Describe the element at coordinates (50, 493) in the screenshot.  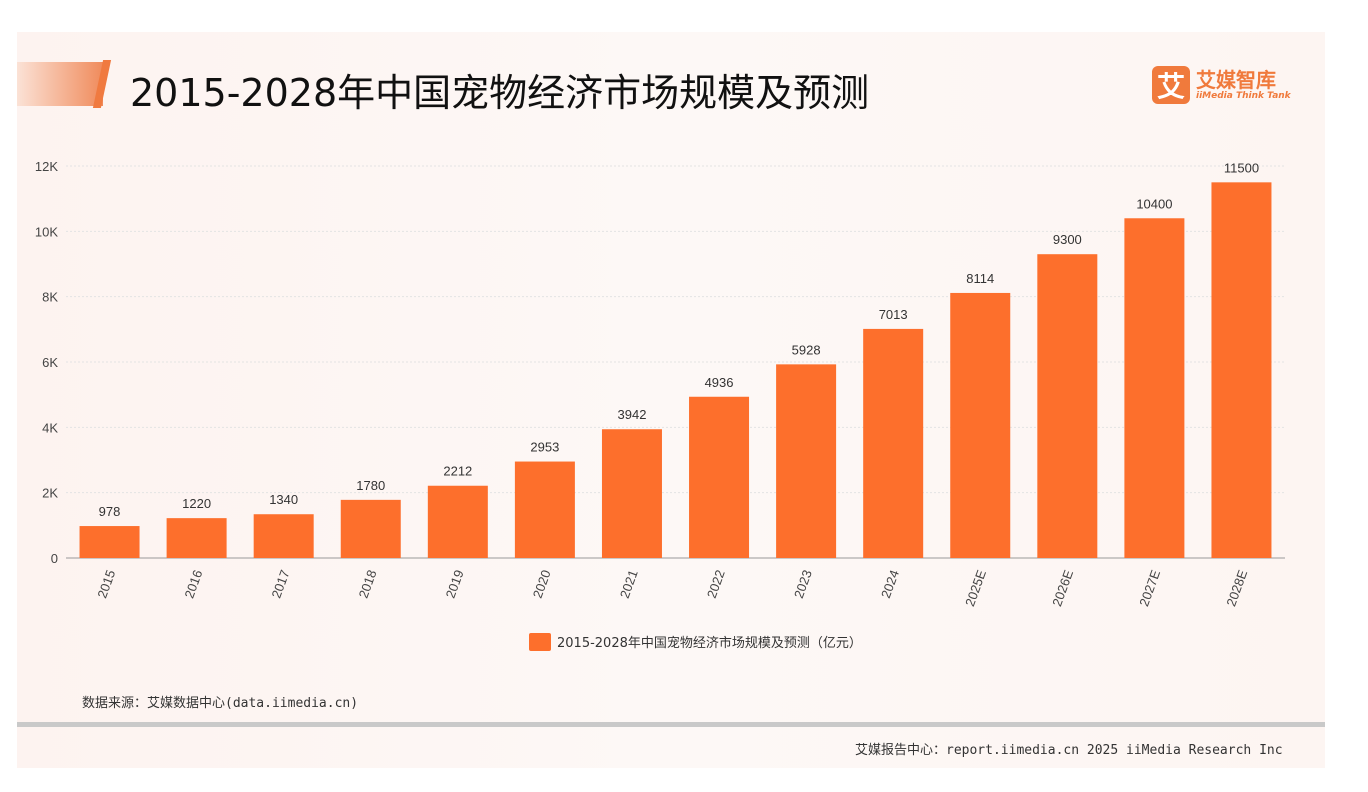
I see `y-tick-label: 2K` at that location.